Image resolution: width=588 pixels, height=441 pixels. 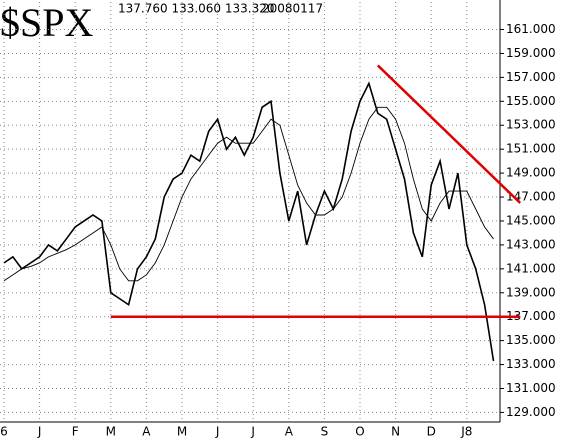 What do you see at coordinates (46, 22) in the screenshot?
I see `chart-title: $SPX` at bounding box center [46, 22].